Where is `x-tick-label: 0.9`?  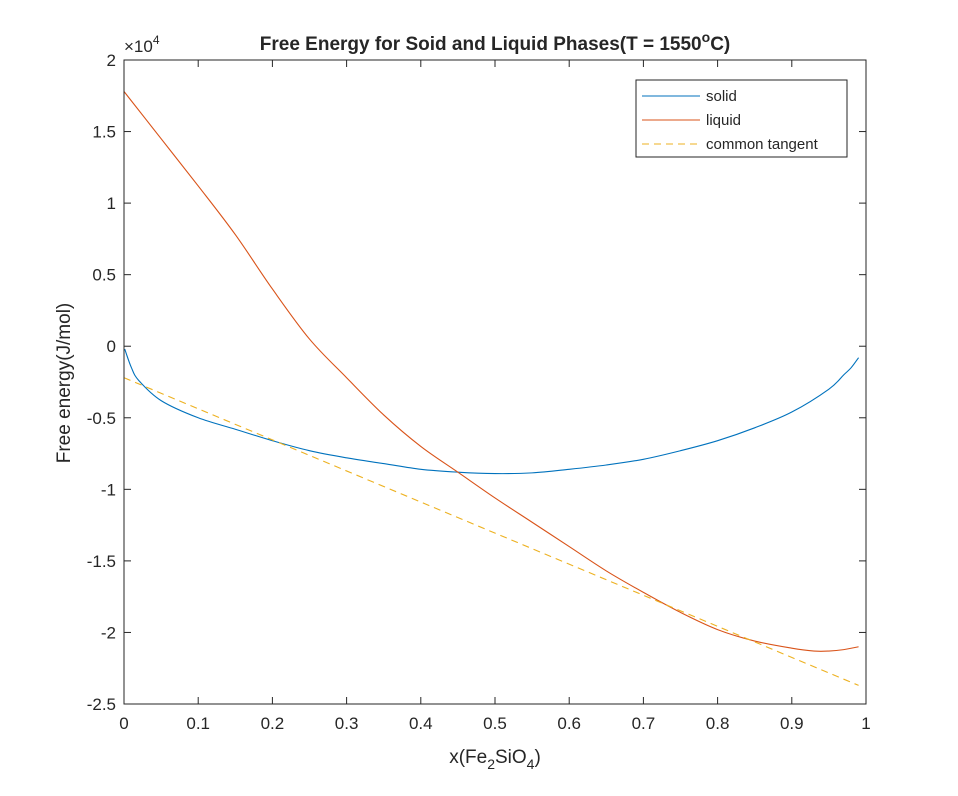
x-tick-label: 0.9 is located at coordinates (792, 723).